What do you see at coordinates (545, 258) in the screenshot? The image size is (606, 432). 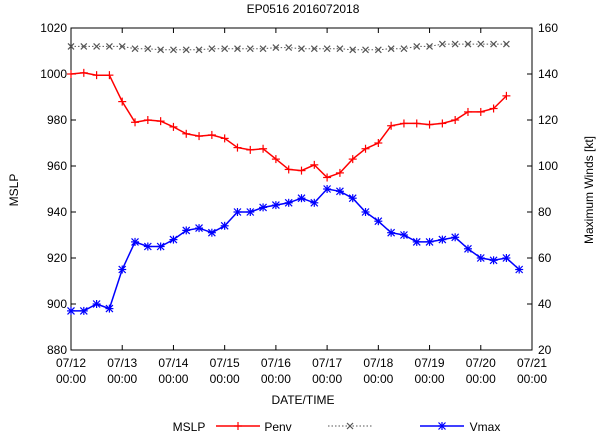 I see `y2-tick-label: 60` at bounding box center [545, 258].